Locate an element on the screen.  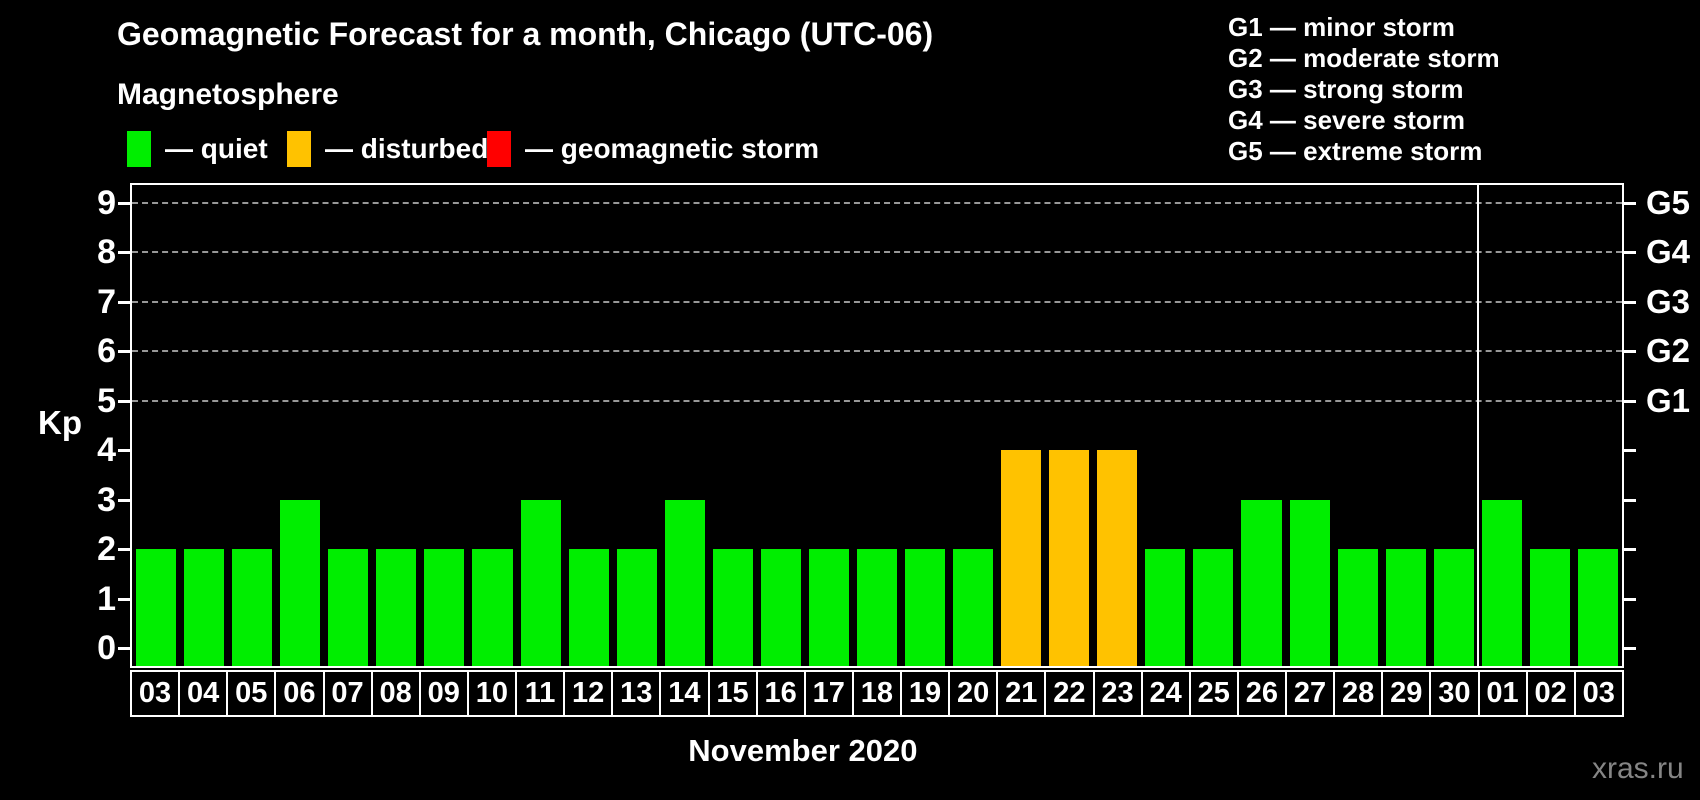
legend-item-storm: — geomagnetic storm is located at coordinates (653, 149).